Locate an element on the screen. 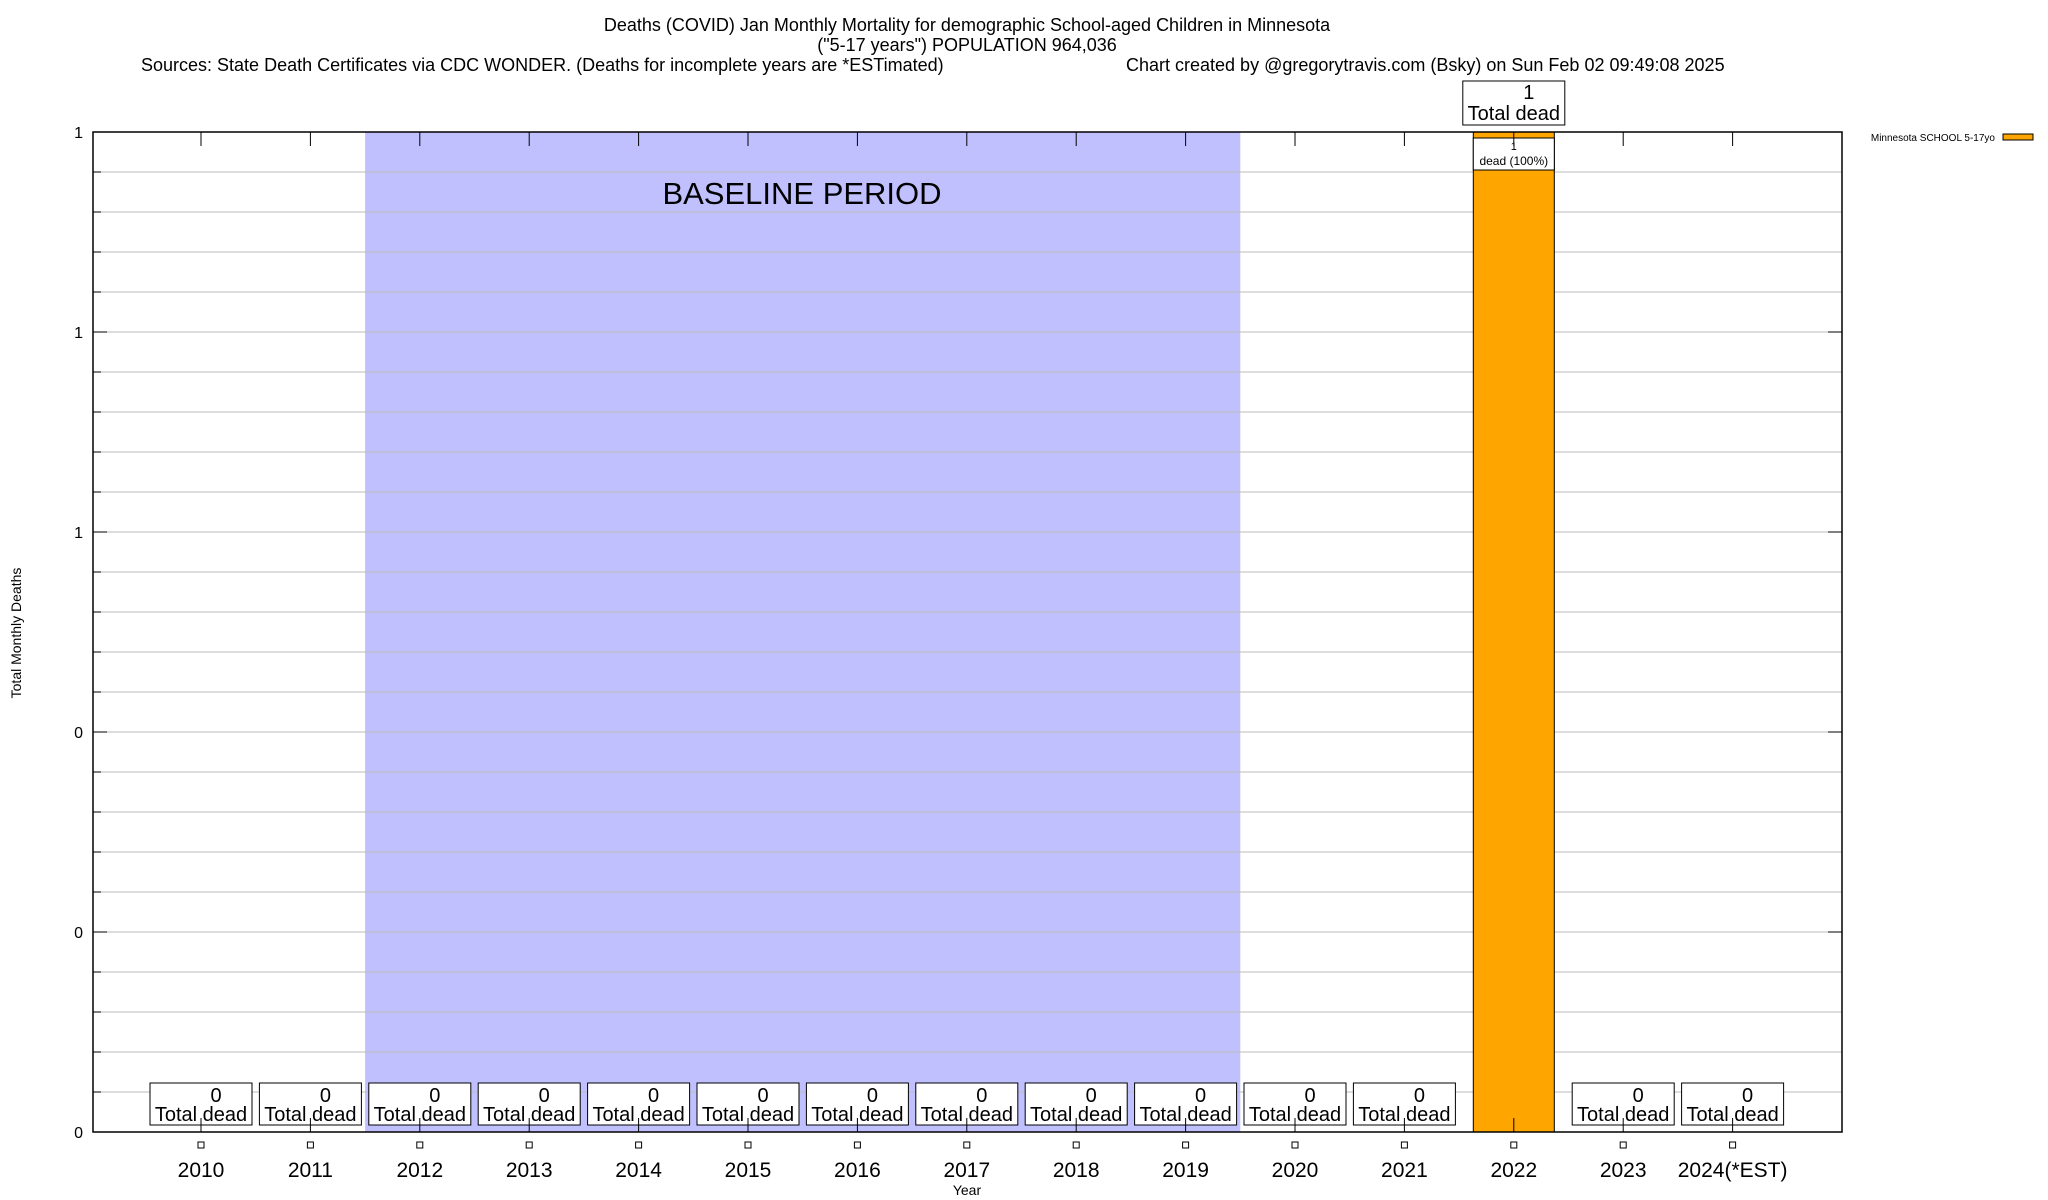 This screenshot has height=1200, width=2048. total-label-value: 1 is located at coordinates (1528, 93).